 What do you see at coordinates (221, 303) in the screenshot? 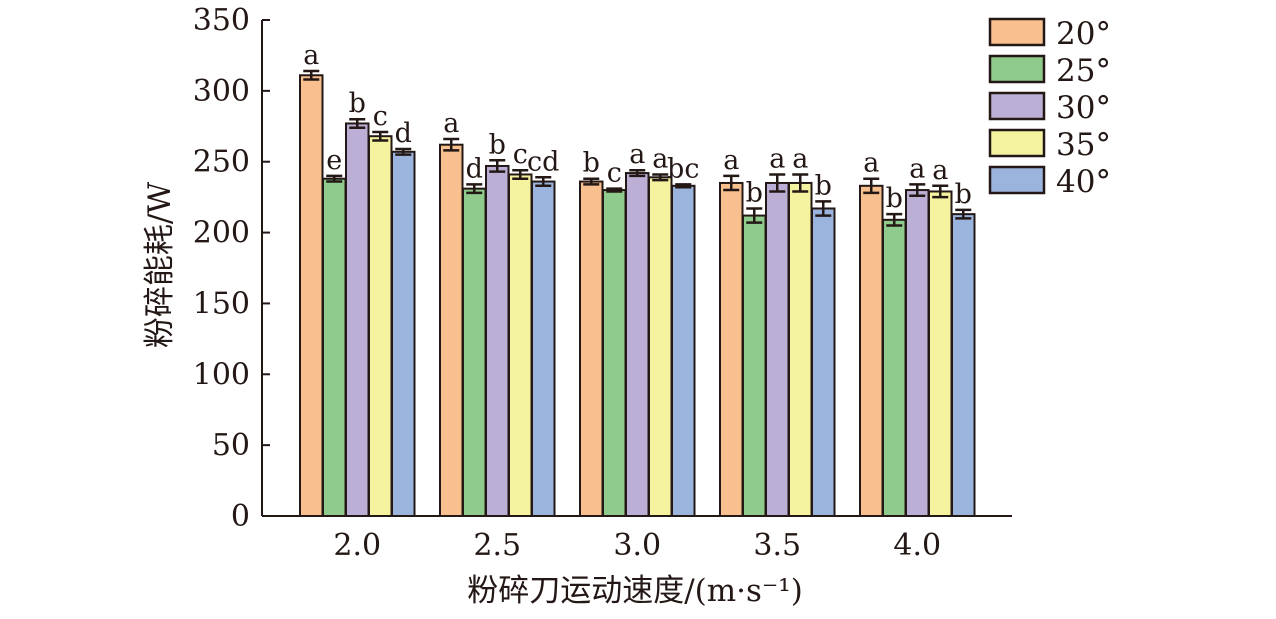
I see `y-tick-label: 150` at bounding box center [221, 303].